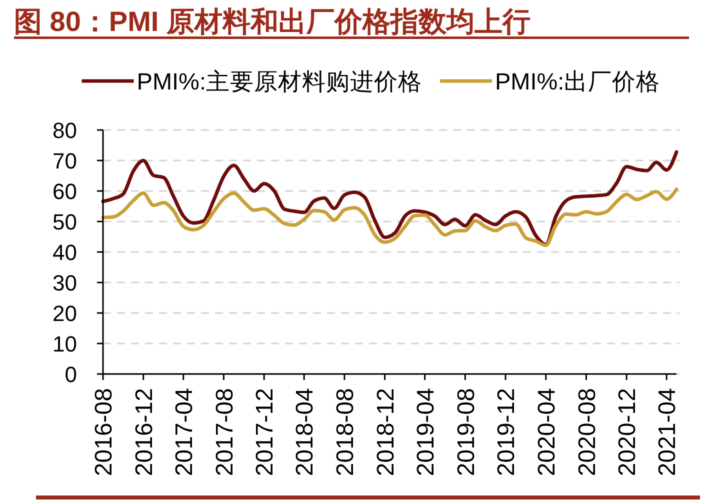 The width and height of the screenshot is (720, 504). Describe the element at coordinates (668, 432) in the screenshot. I see `x-tick-label: 2021-04` at that location.